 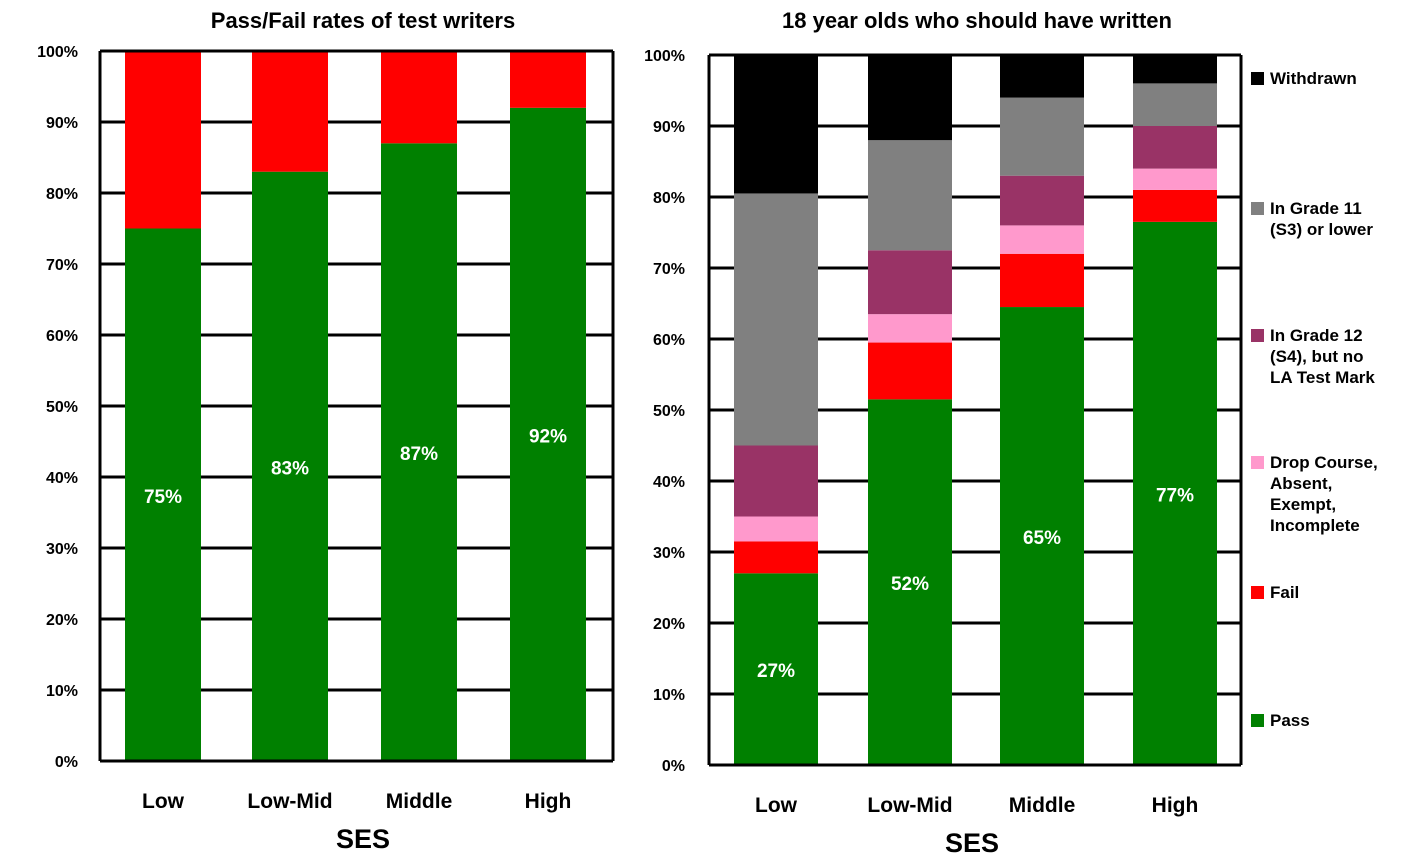 I want to click on legend-item-fail: Fail, so click(x=1275, y=592).